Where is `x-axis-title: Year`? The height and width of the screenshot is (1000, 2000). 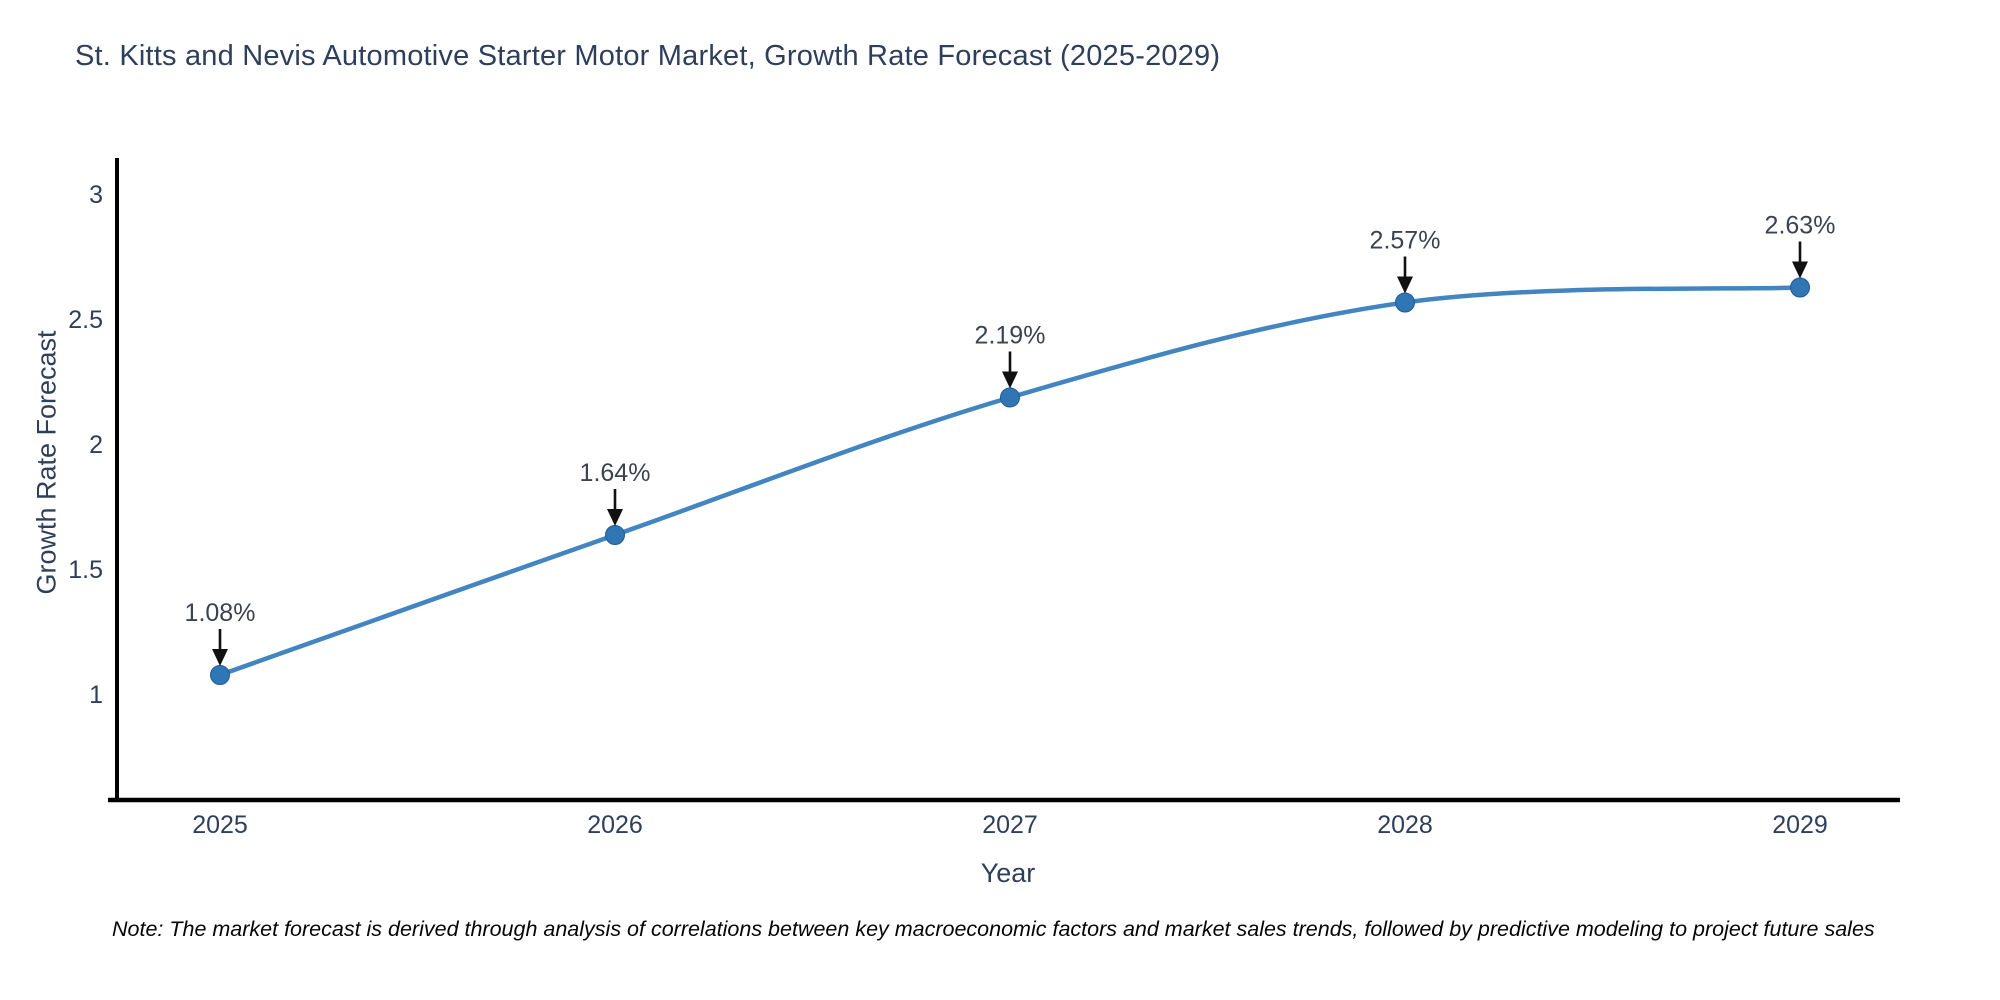 x-axis-title: Year is located at coordinates (1008, 873).